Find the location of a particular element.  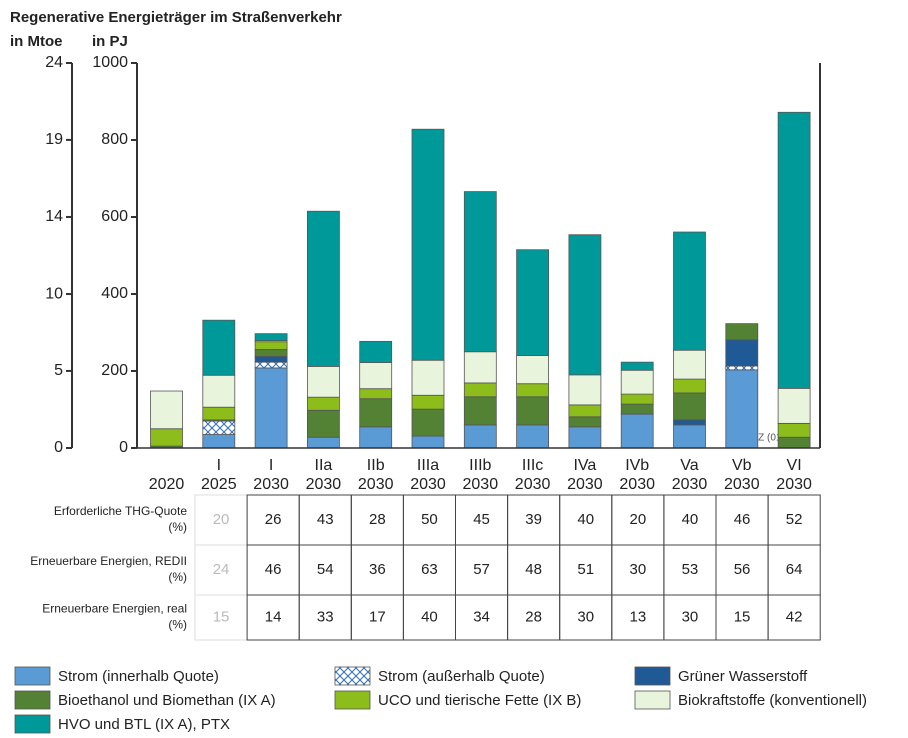

x-tick-label: IVb is located at coordinates (637, 465).